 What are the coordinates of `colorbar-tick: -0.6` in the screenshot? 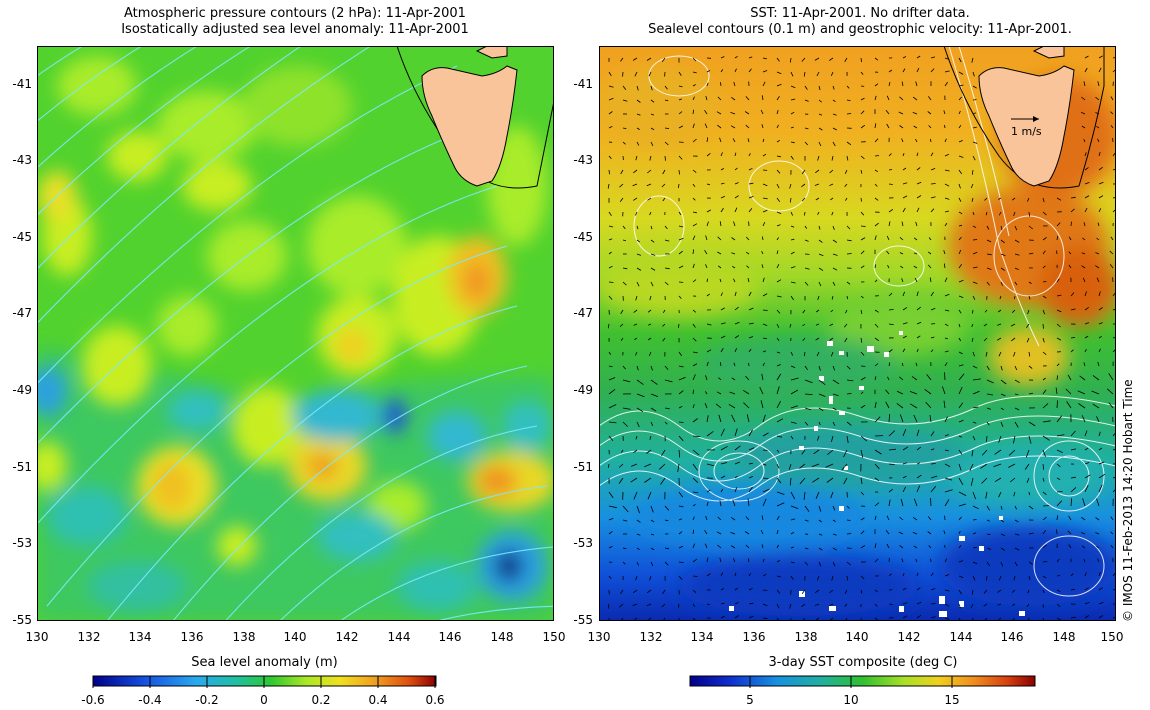 It's located at (93, 700).